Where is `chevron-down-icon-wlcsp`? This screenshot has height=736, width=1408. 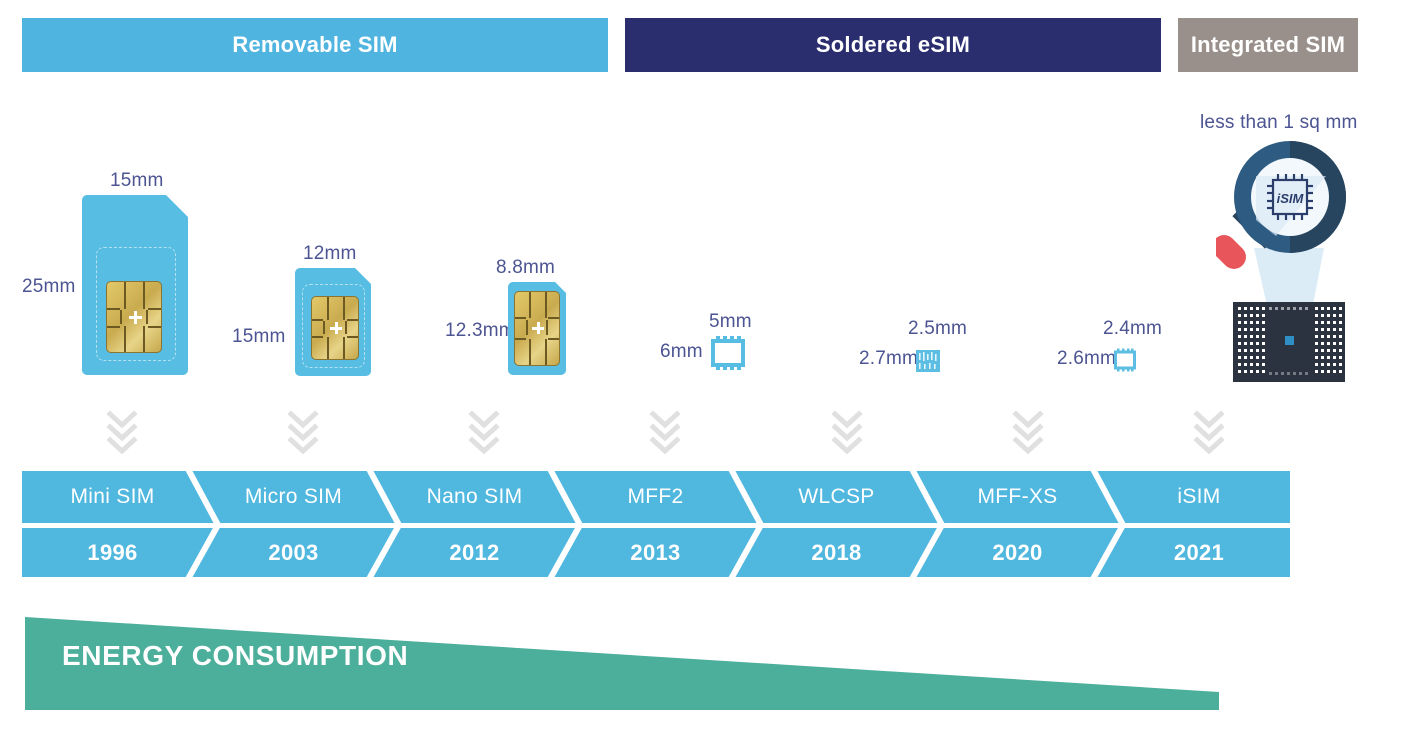 chevron-down-icon-wlcsp is located at coordinates (847, 431).